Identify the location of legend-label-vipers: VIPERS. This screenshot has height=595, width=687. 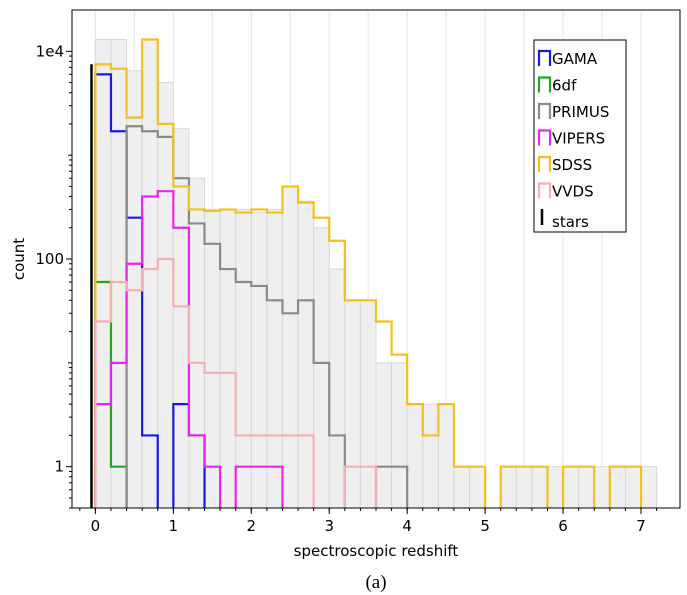
(578, 139).